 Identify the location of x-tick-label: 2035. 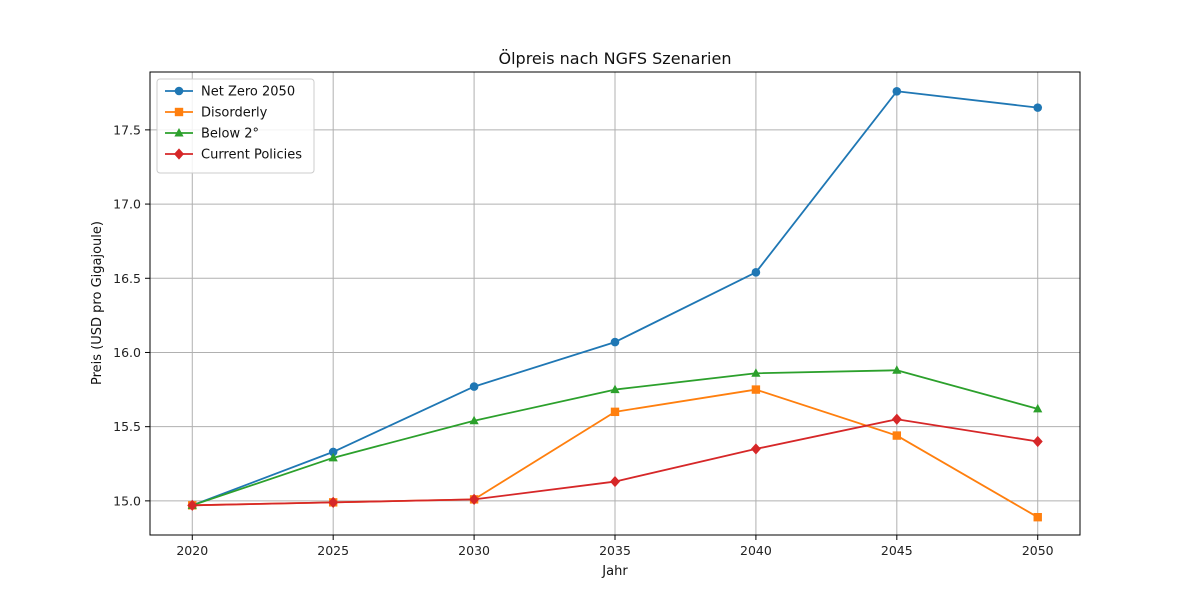
(615, 550).